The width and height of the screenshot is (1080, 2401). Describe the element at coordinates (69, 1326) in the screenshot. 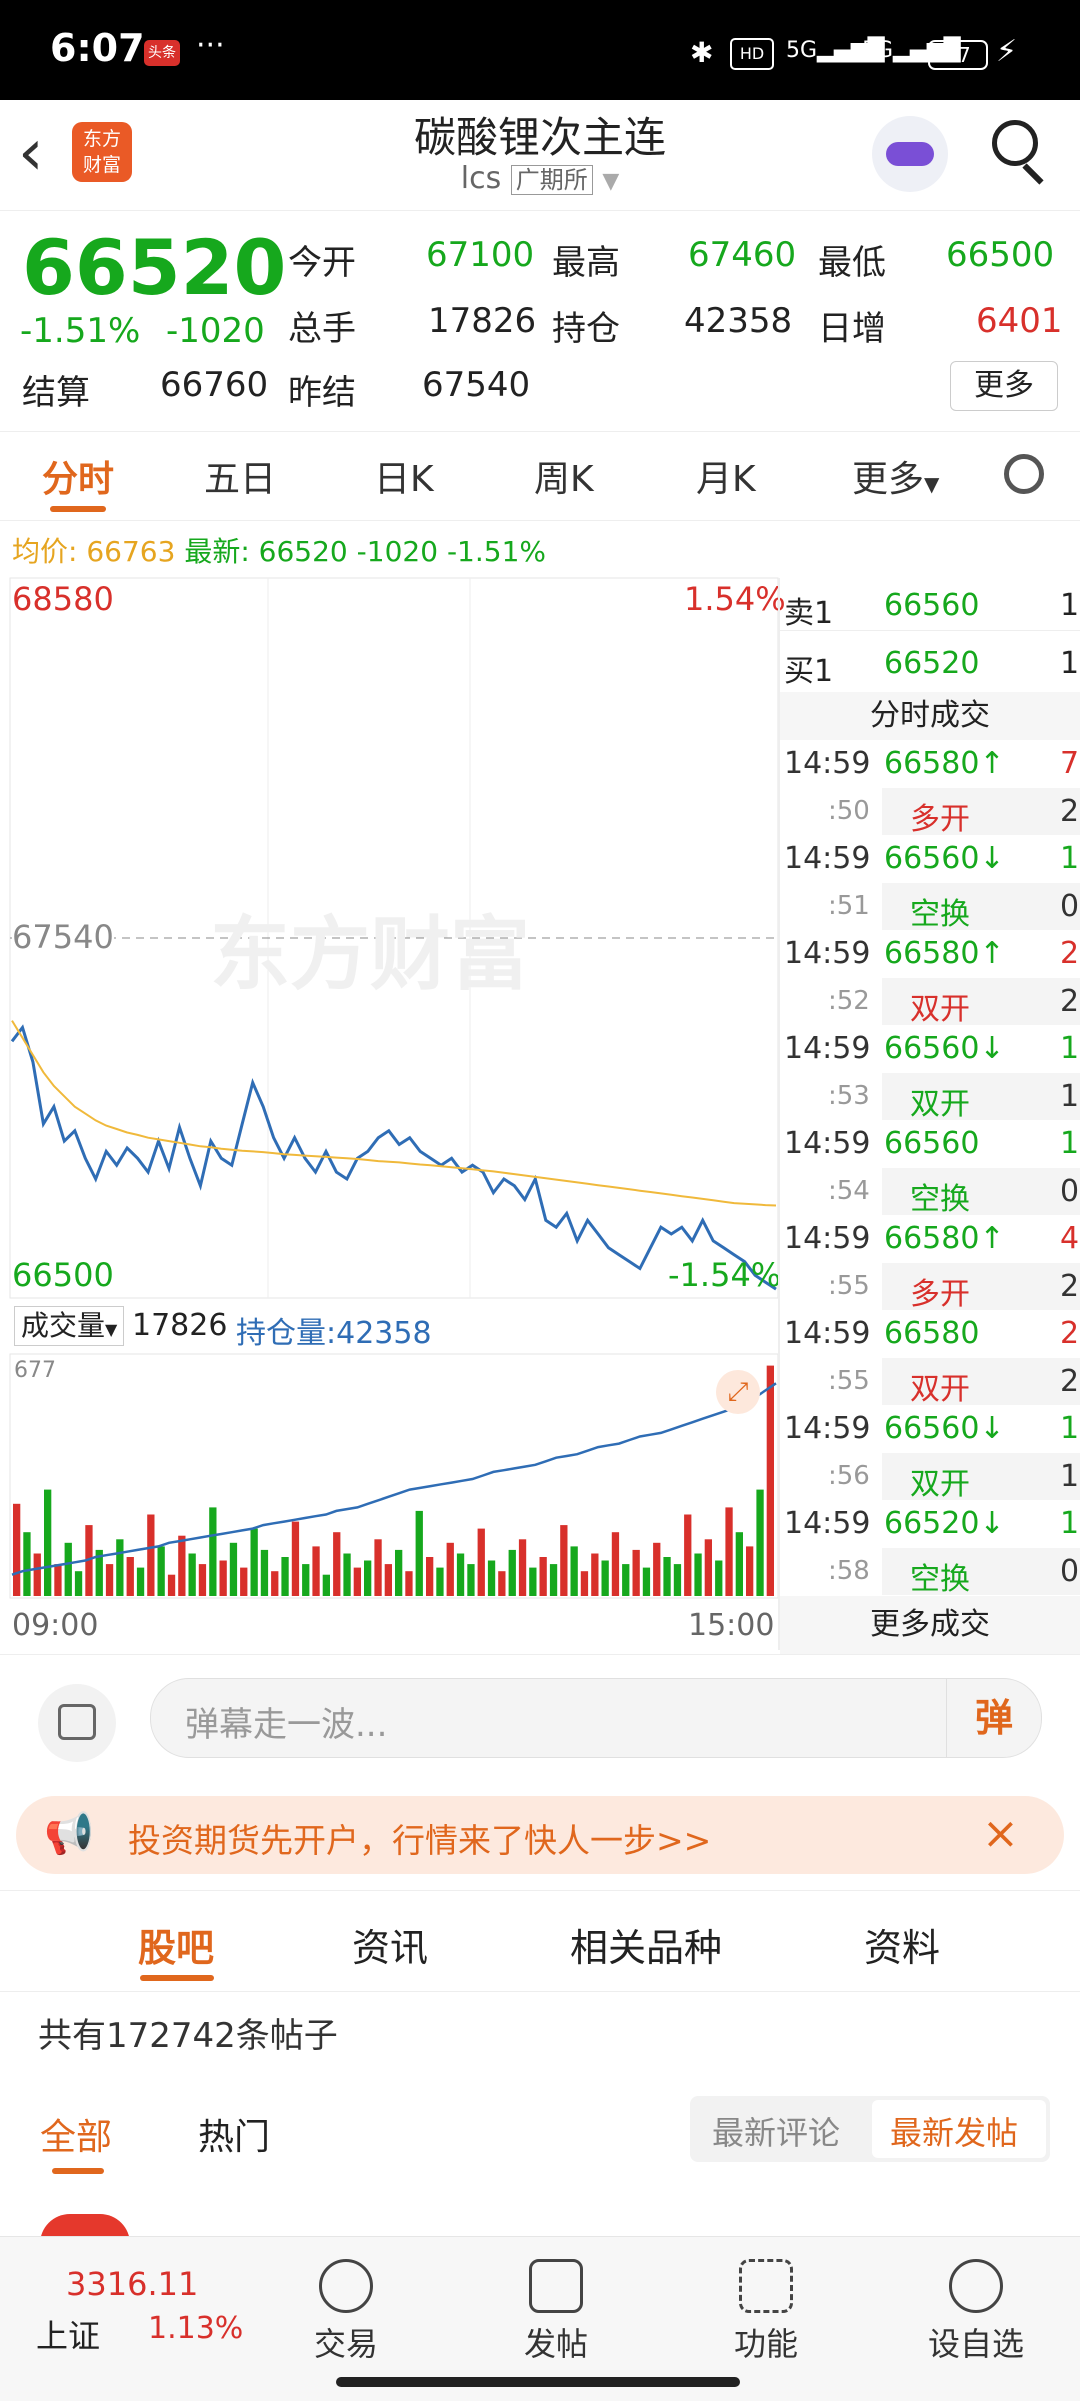

I see `volume-indicator-select: 成交量▼` at that location.